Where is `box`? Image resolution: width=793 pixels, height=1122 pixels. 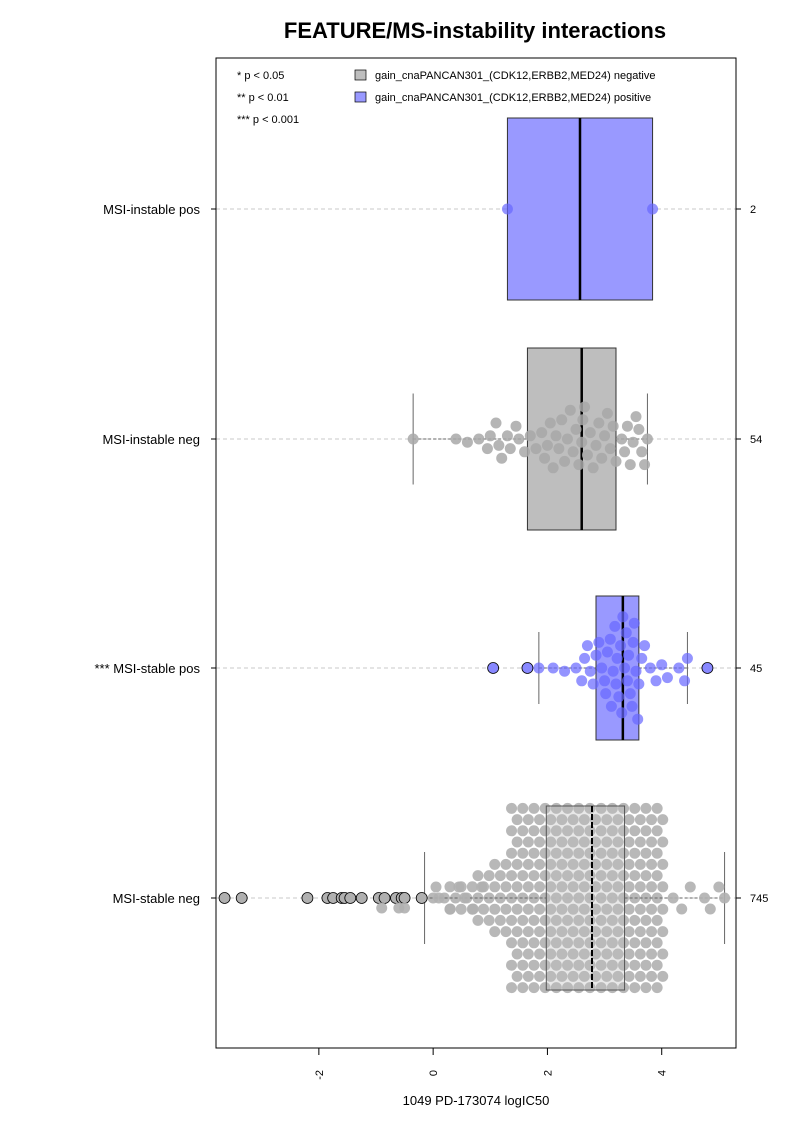
box is located at coordinates (585, 898).